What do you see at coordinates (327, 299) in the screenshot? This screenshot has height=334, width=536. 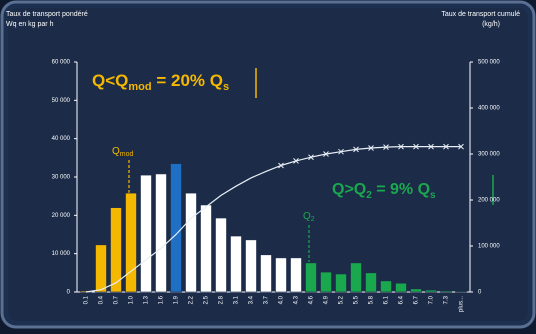 I see `x-tick-label: 4.9` at bounding box center [327, 299].